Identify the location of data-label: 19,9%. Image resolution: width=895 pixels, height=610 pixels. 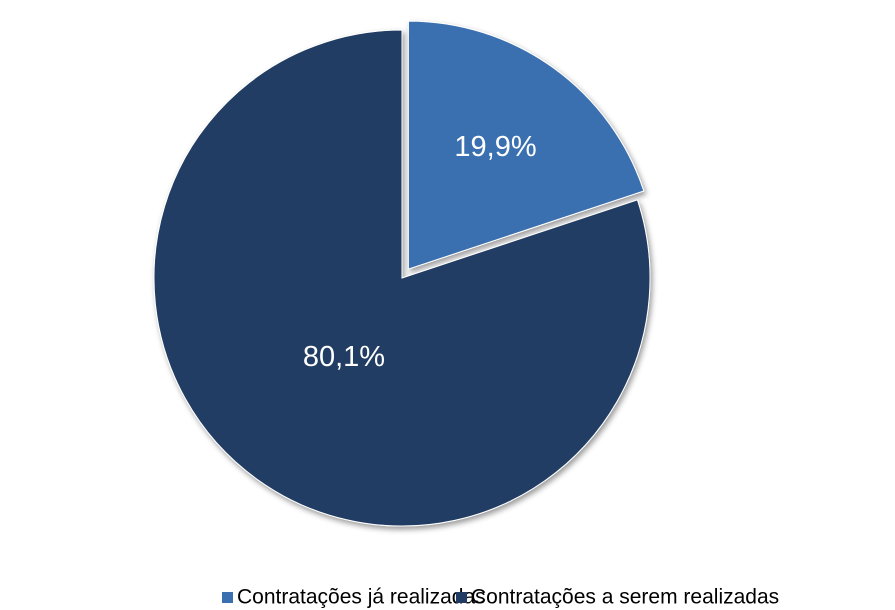
(495, 147).